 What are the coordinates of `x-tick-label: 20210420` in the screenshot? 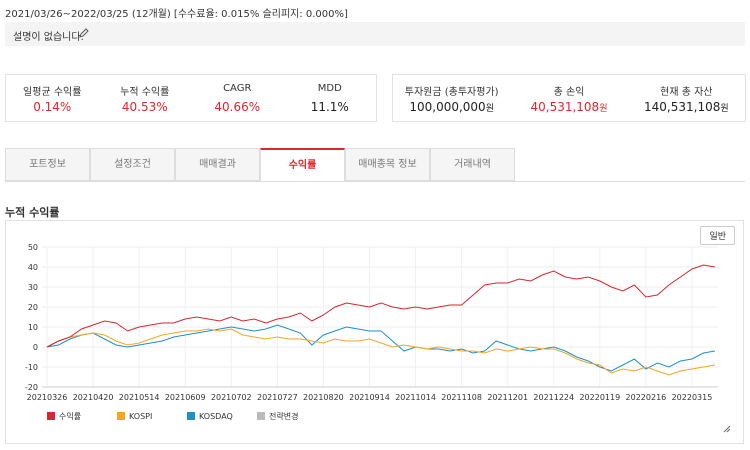 It's located at (93, 397).